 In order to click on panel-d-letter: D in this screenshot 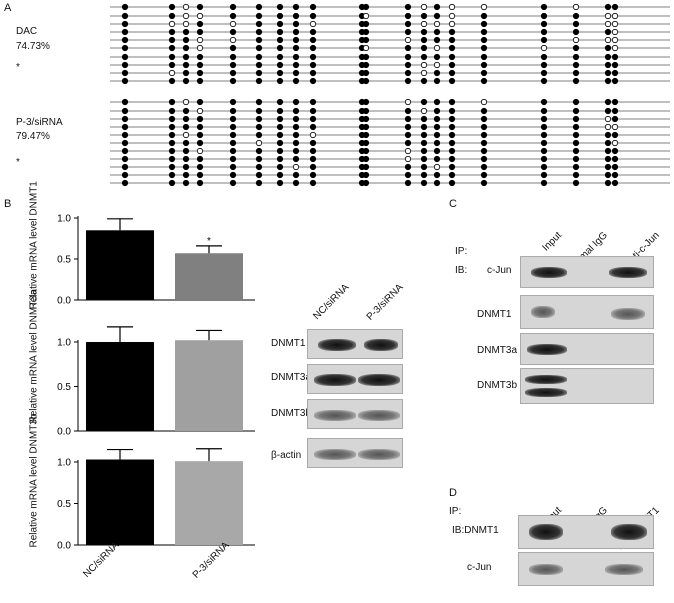, I will do `click(453, 493)`.